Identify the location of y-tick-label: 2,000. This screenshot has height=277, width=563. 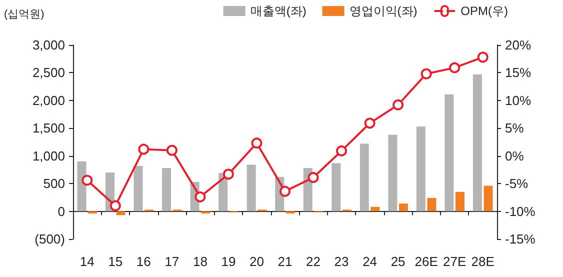
(48, 100).